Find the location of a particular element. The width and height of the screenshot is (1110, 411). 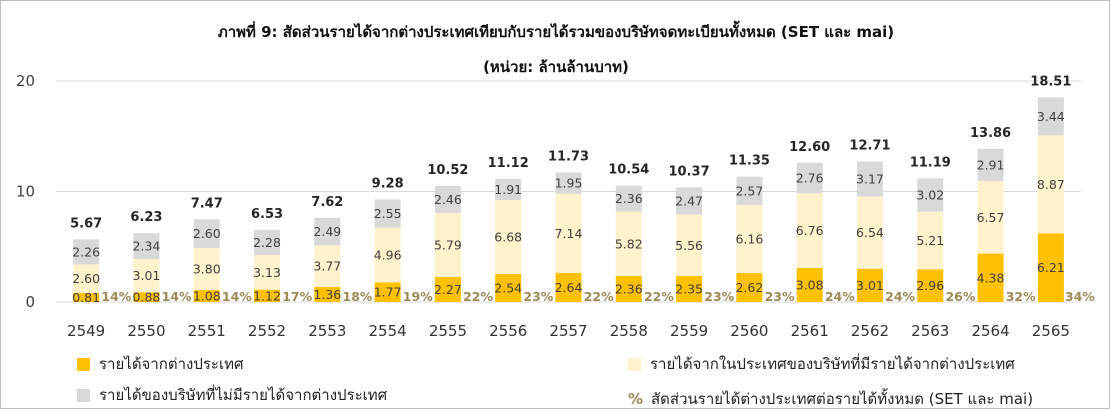

x-tick-label: 2558 is located at coordinates (629, 331).